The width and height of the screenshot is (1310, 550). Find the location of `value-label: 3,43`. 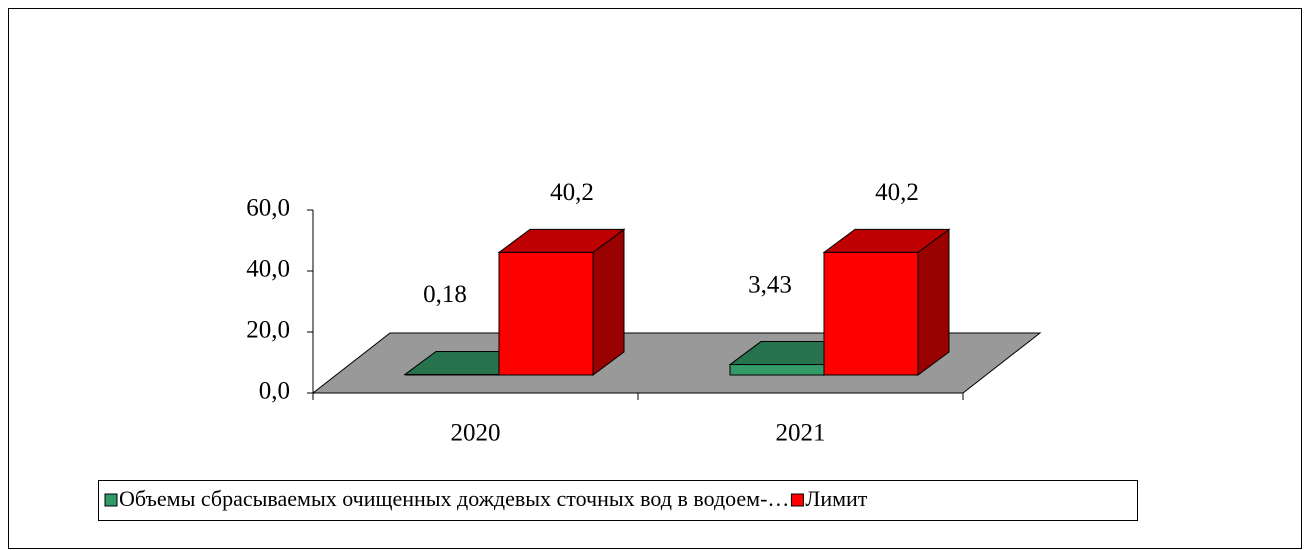

value-label: 3,43 is located at coordinates (770, 284).